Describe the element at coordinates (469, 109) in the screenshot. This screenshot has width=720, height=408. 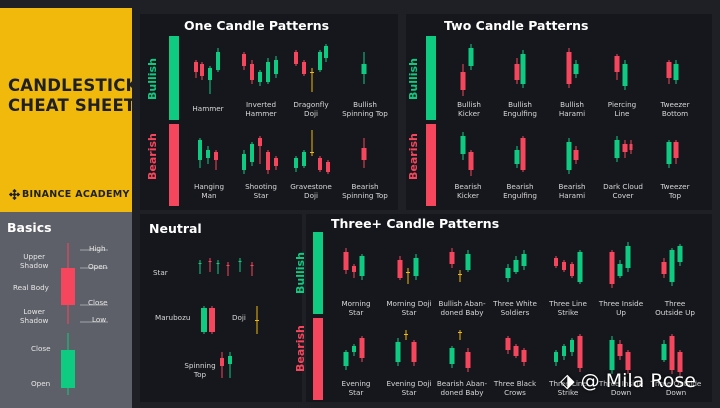
I see `pattern-label: Bullish Kicker` at that location.